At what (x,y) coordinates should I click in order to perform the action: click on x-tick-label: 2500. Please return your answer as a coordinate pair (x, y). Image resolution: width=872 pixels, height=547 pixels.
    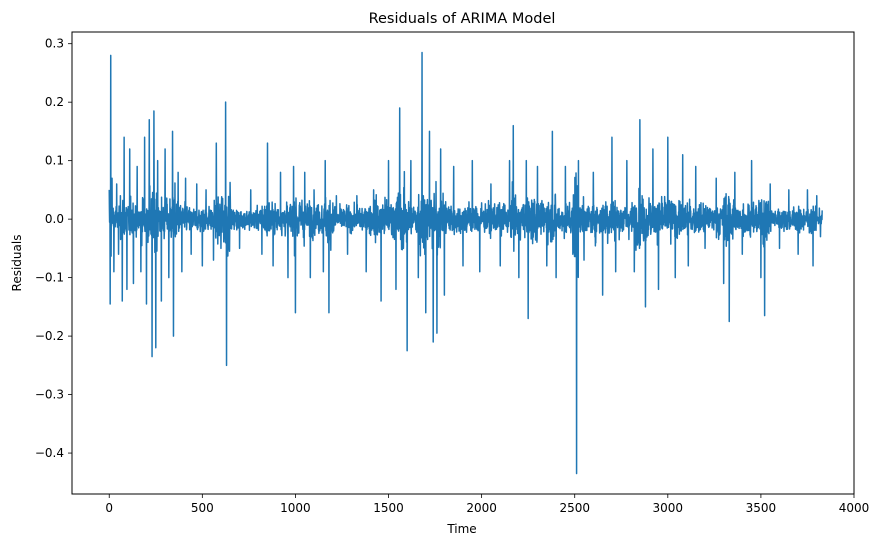
    Looking at the image, I should click on (574, 508).